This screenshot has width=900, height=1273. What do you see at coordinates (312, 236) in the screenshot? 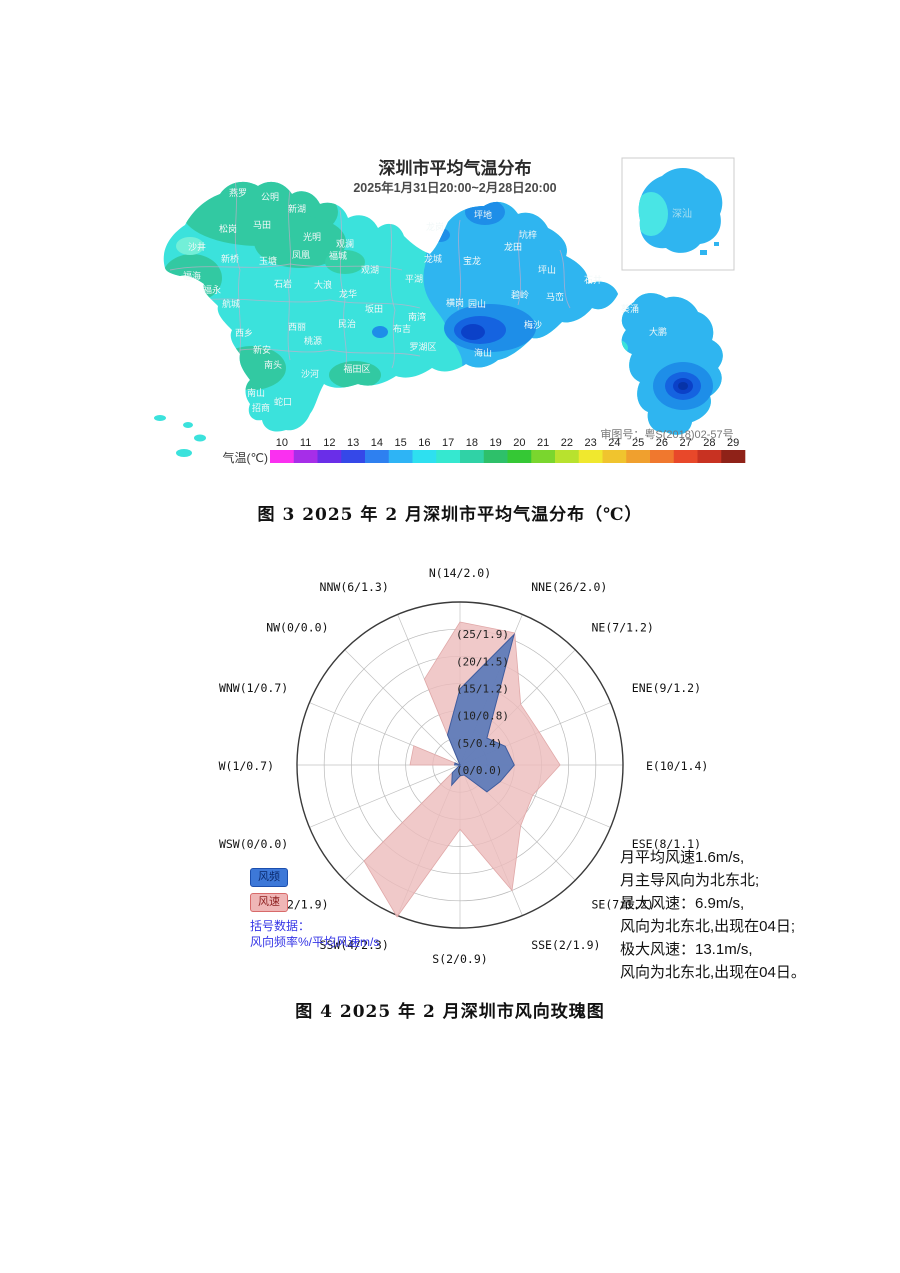
I see `district-label-光明: 光明` at bounding box center [312, 236].